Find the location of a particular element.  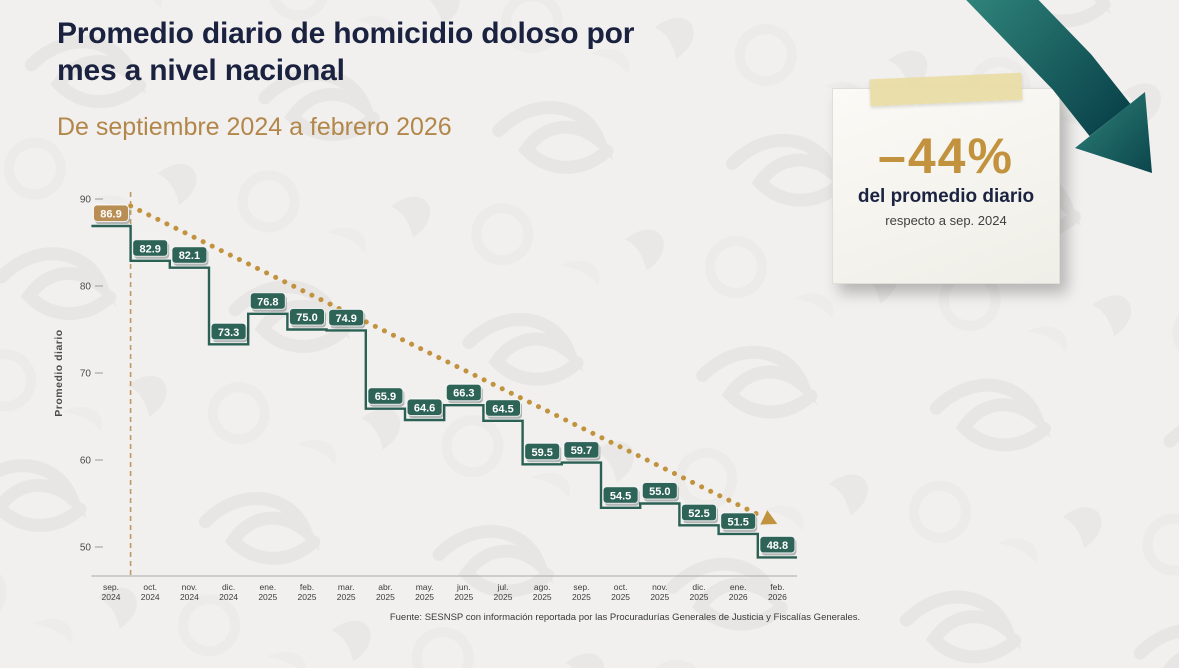

x-tick-month: may. is located at coordinates (425, 587).